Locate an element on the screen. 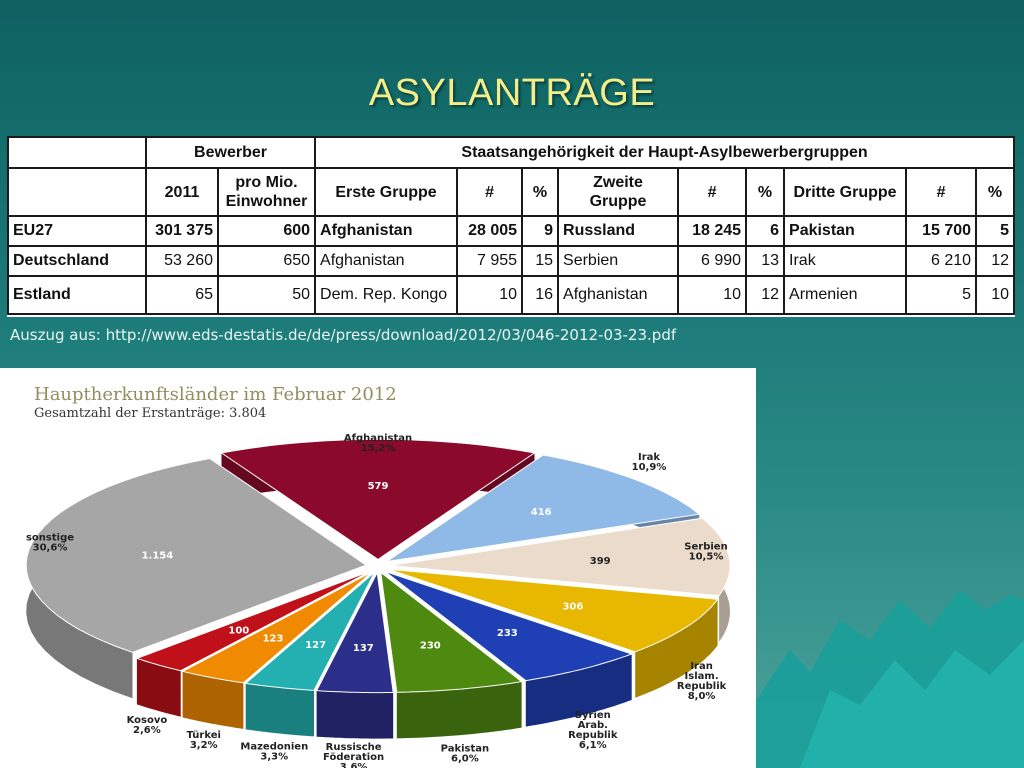 The height and width of the screenshot is (768, 1024). table-cell: Dem. Rep. Kongo is located at coordinates (386, 295).